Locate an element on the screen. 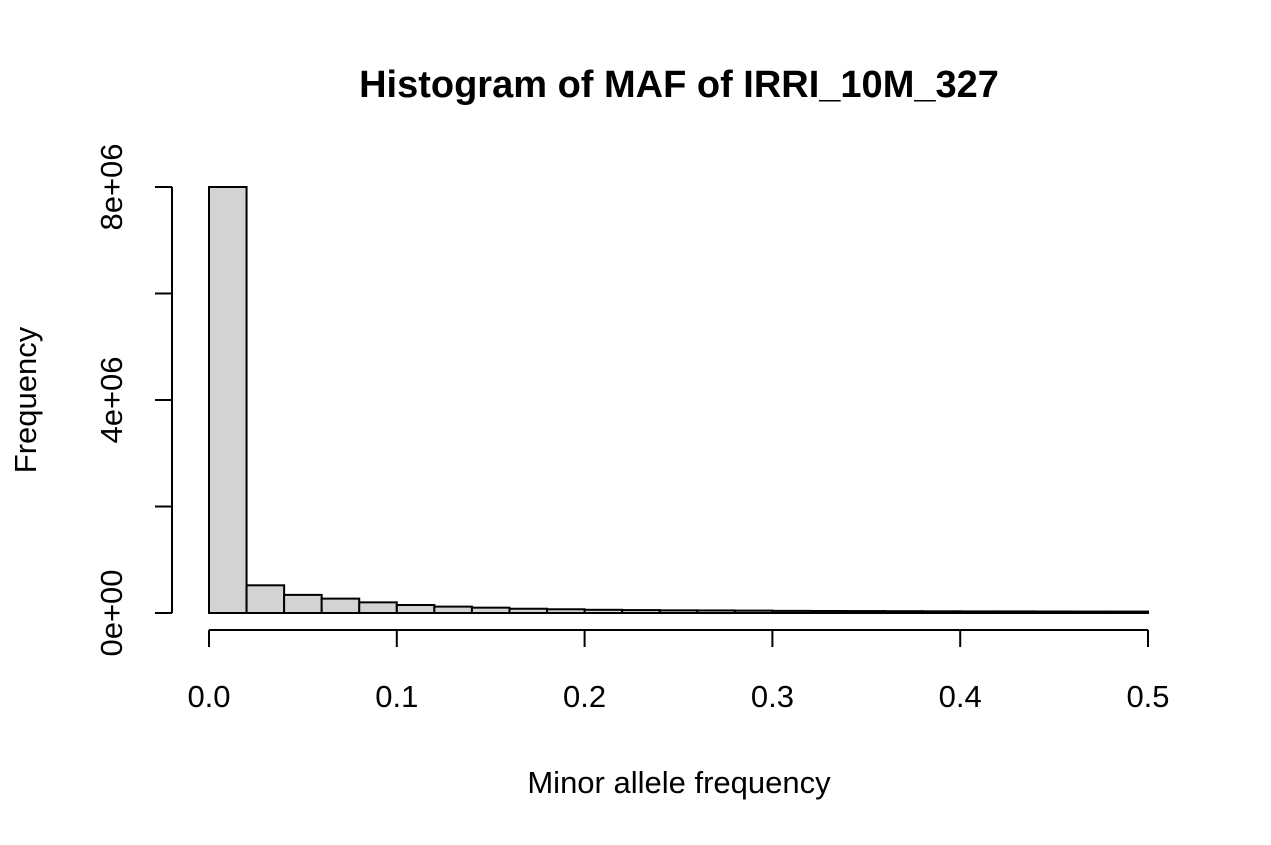 The image size is (1271, 845). x-tick-label: 0.4 is located at coordinates (960, 696).